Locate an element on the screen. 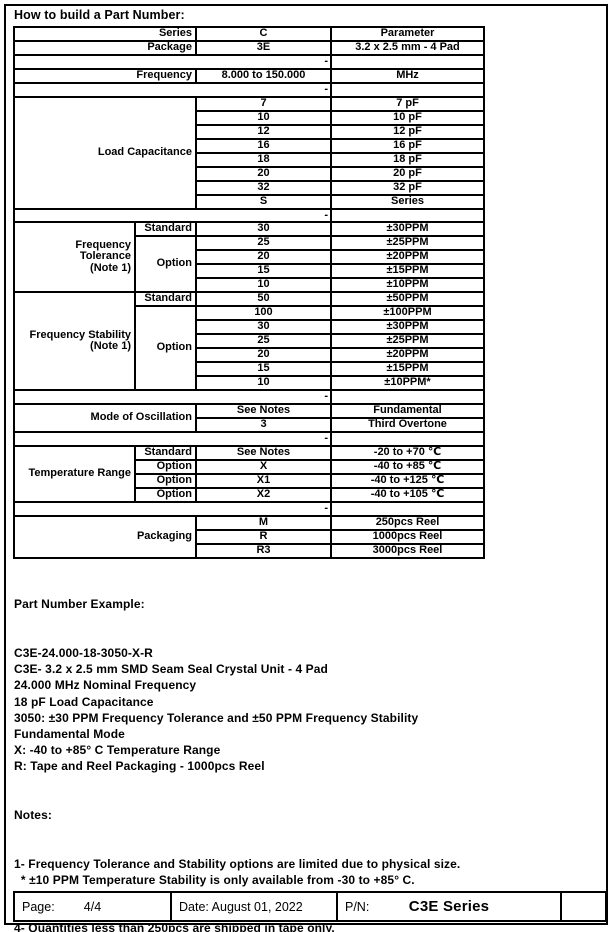 The image size is (616, 932). table-row: Series C Parameter is located at coordinates (249, 34).